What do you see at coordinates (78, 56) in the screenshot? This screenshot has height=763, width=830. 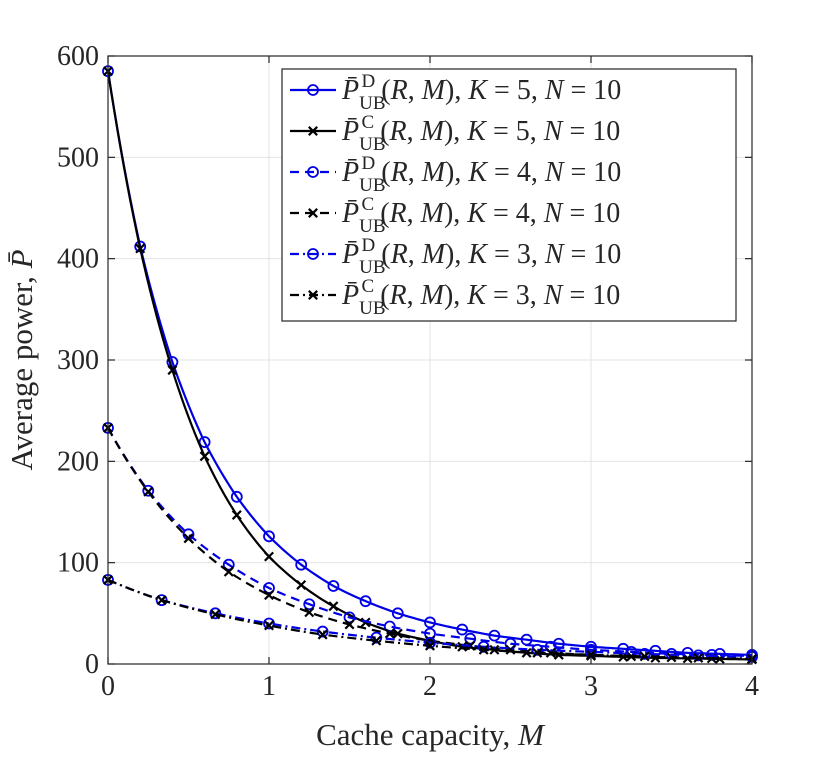 I see `y-tick-label: 600` at bounding box center [78, 56].